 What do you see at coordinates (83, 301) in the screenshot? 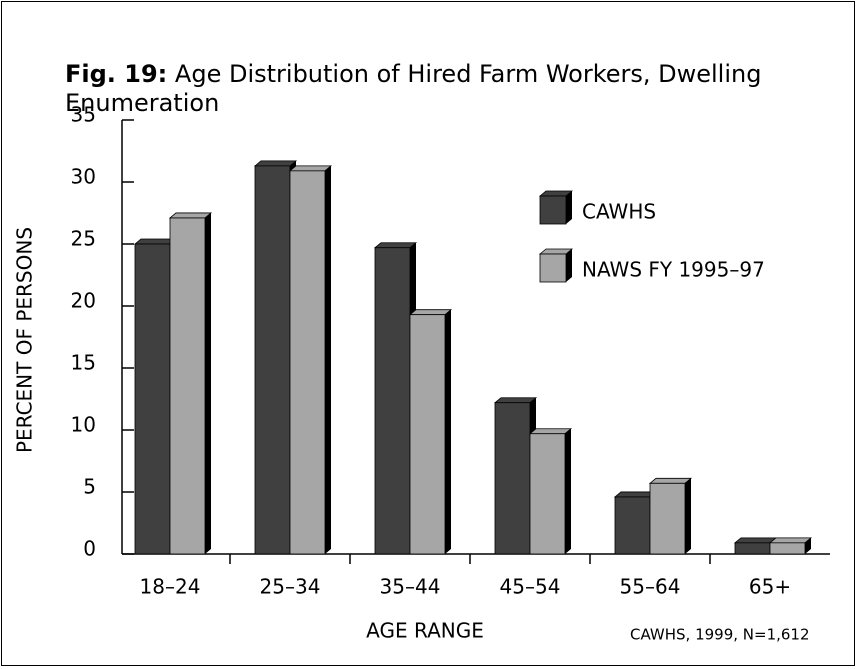
I see `y-tick-label: 20` at bounding box center [83, 301].